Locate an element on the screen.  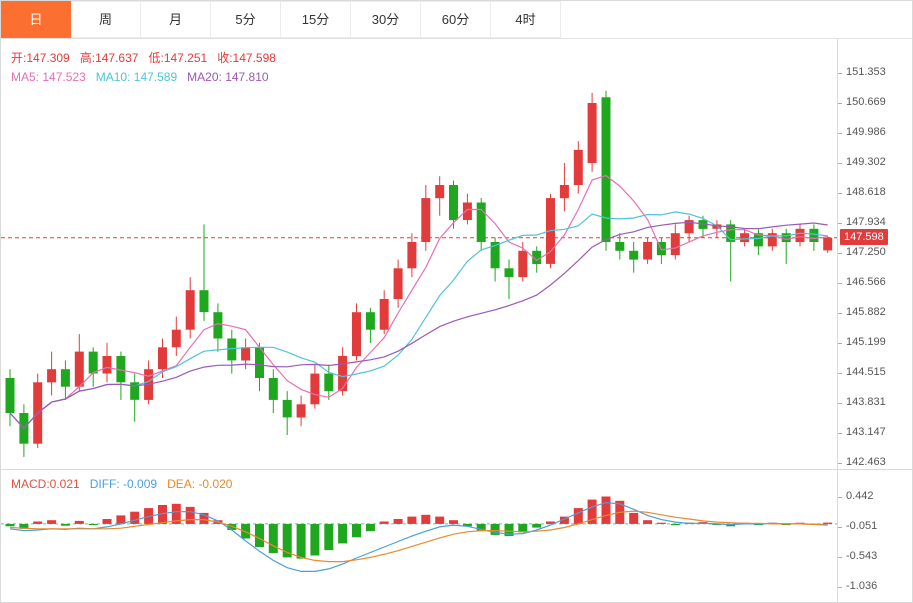
price-axis-label: 151.353 is located at coordinates (866, 72).